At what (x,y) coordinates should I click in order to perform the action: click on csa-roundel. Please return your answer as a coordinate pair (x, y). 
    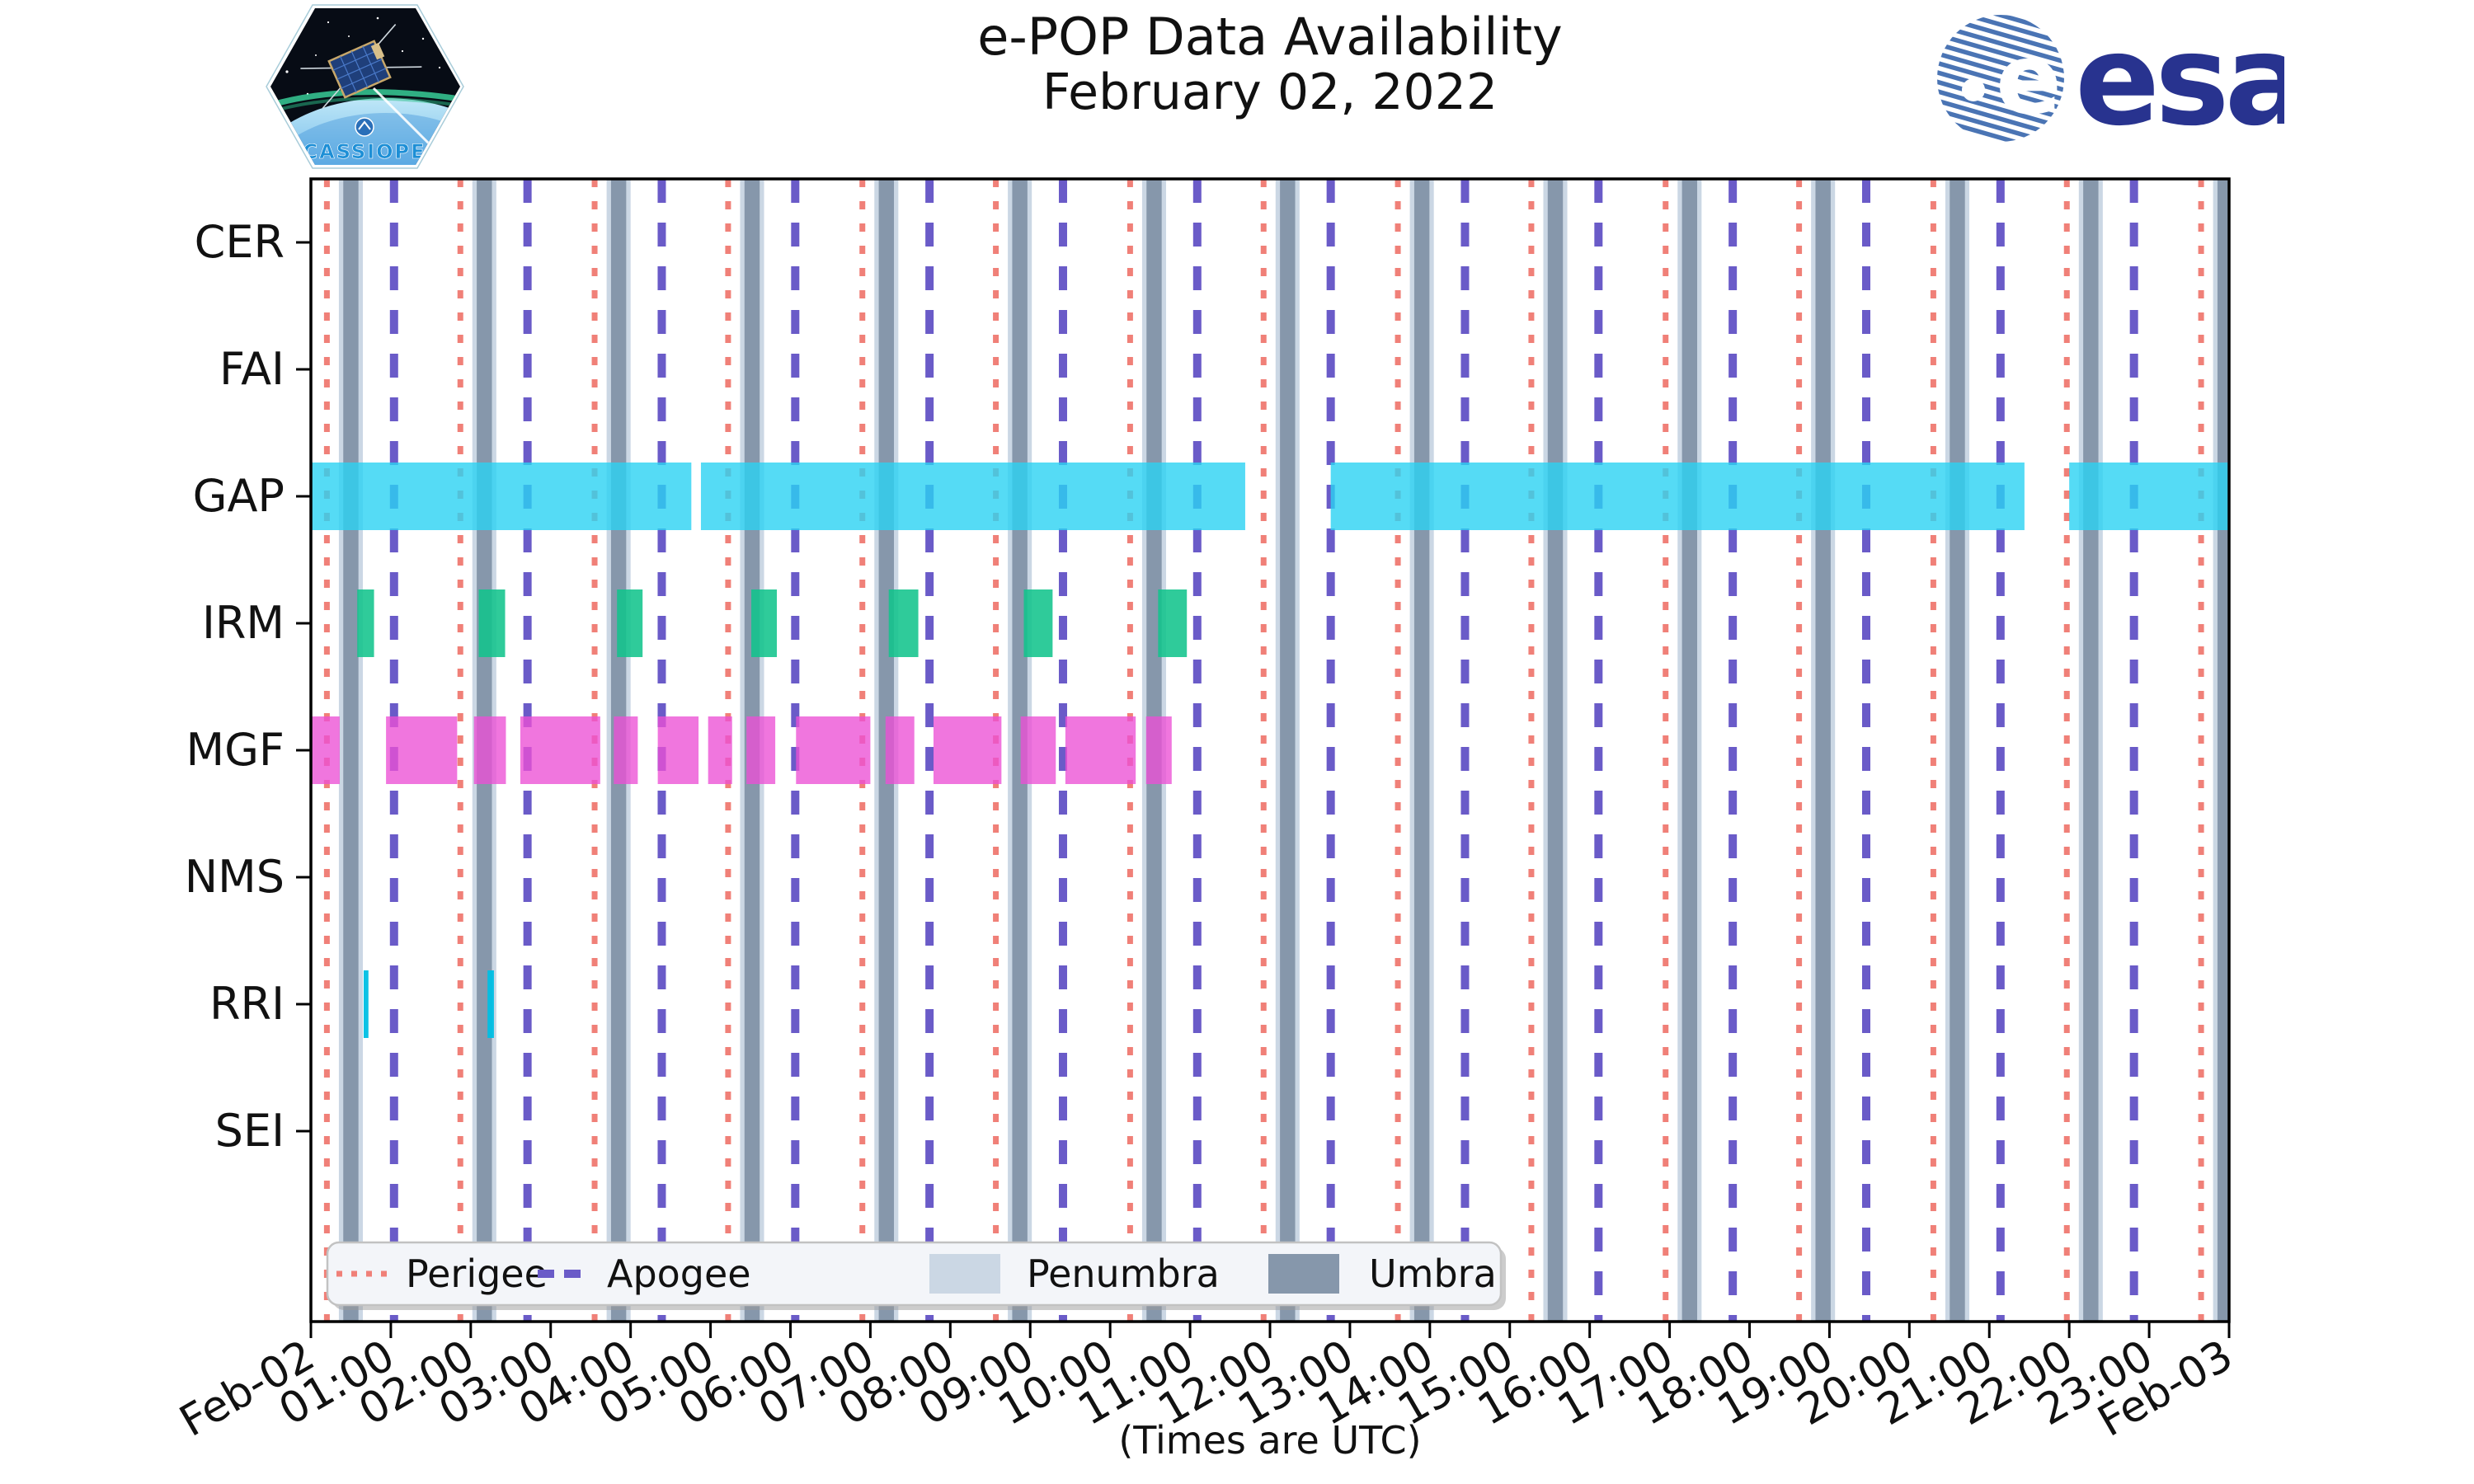
    Looking at the image, I should click on (364, 127).